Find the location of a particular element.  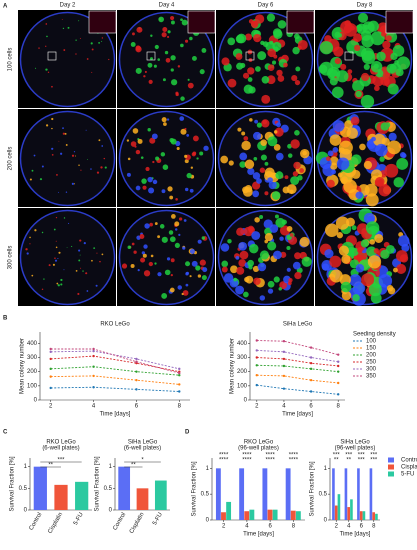

legend-label: 300 is located at coordinates (371, 370).